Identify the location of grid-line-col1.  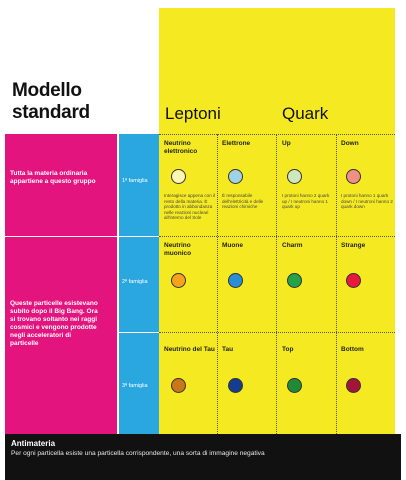
(217, 284).